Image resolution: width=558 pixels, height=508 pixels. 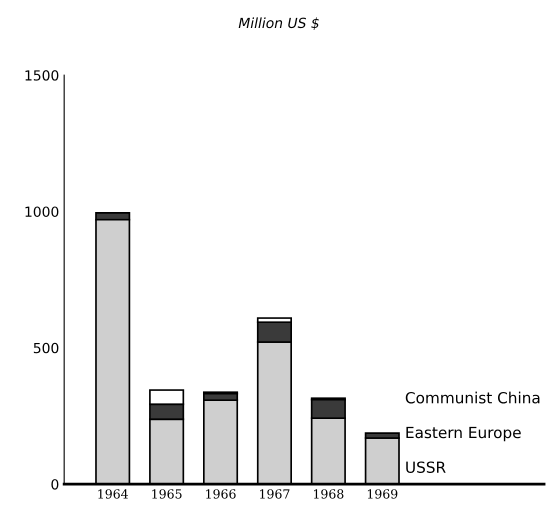 What do you see at coordinates (41, 75) in the screenshot?
I see `y-tick-label: 1500` at bounding box center [41, 75].